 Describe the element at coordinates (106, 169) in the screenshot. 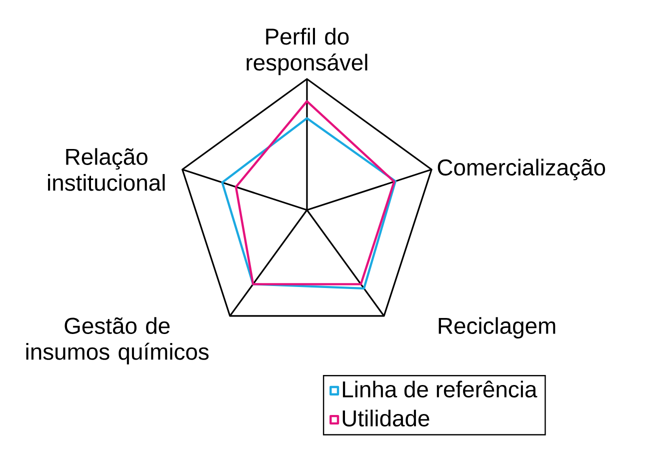

I see `spoke-label: Relação institucional` at that location.